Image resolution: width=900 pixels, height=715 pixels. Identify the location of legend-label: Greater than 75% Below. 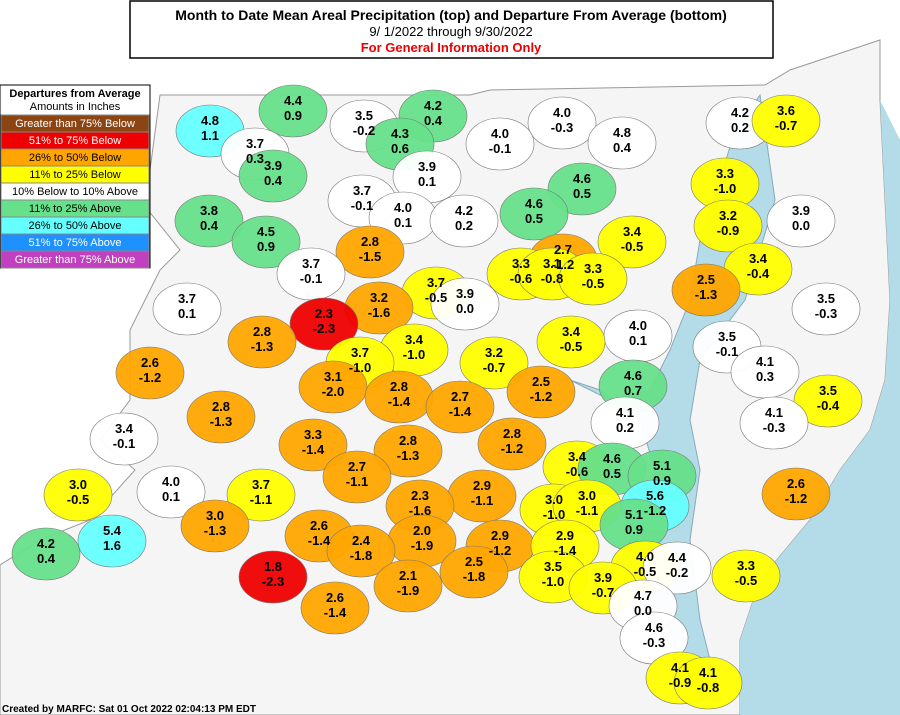
(75, 124).